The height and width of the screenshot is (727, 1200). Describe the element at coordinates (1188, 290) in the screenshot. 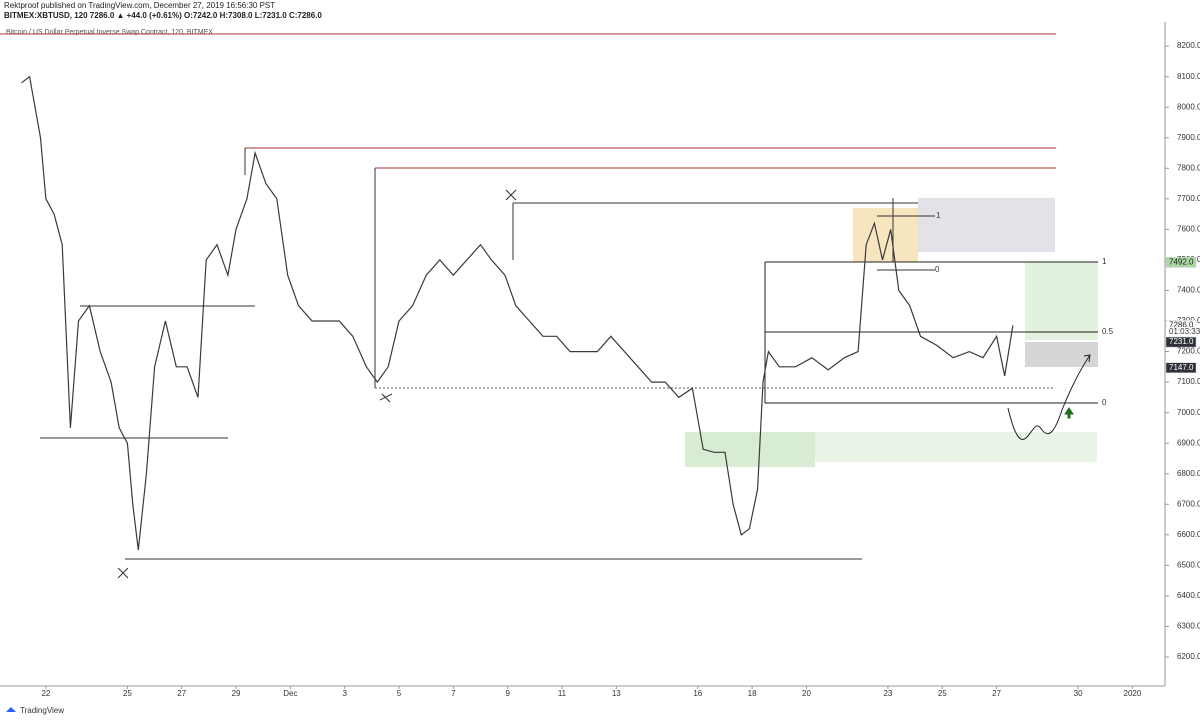

I see `y-tick-label: 7400.0` at that location.